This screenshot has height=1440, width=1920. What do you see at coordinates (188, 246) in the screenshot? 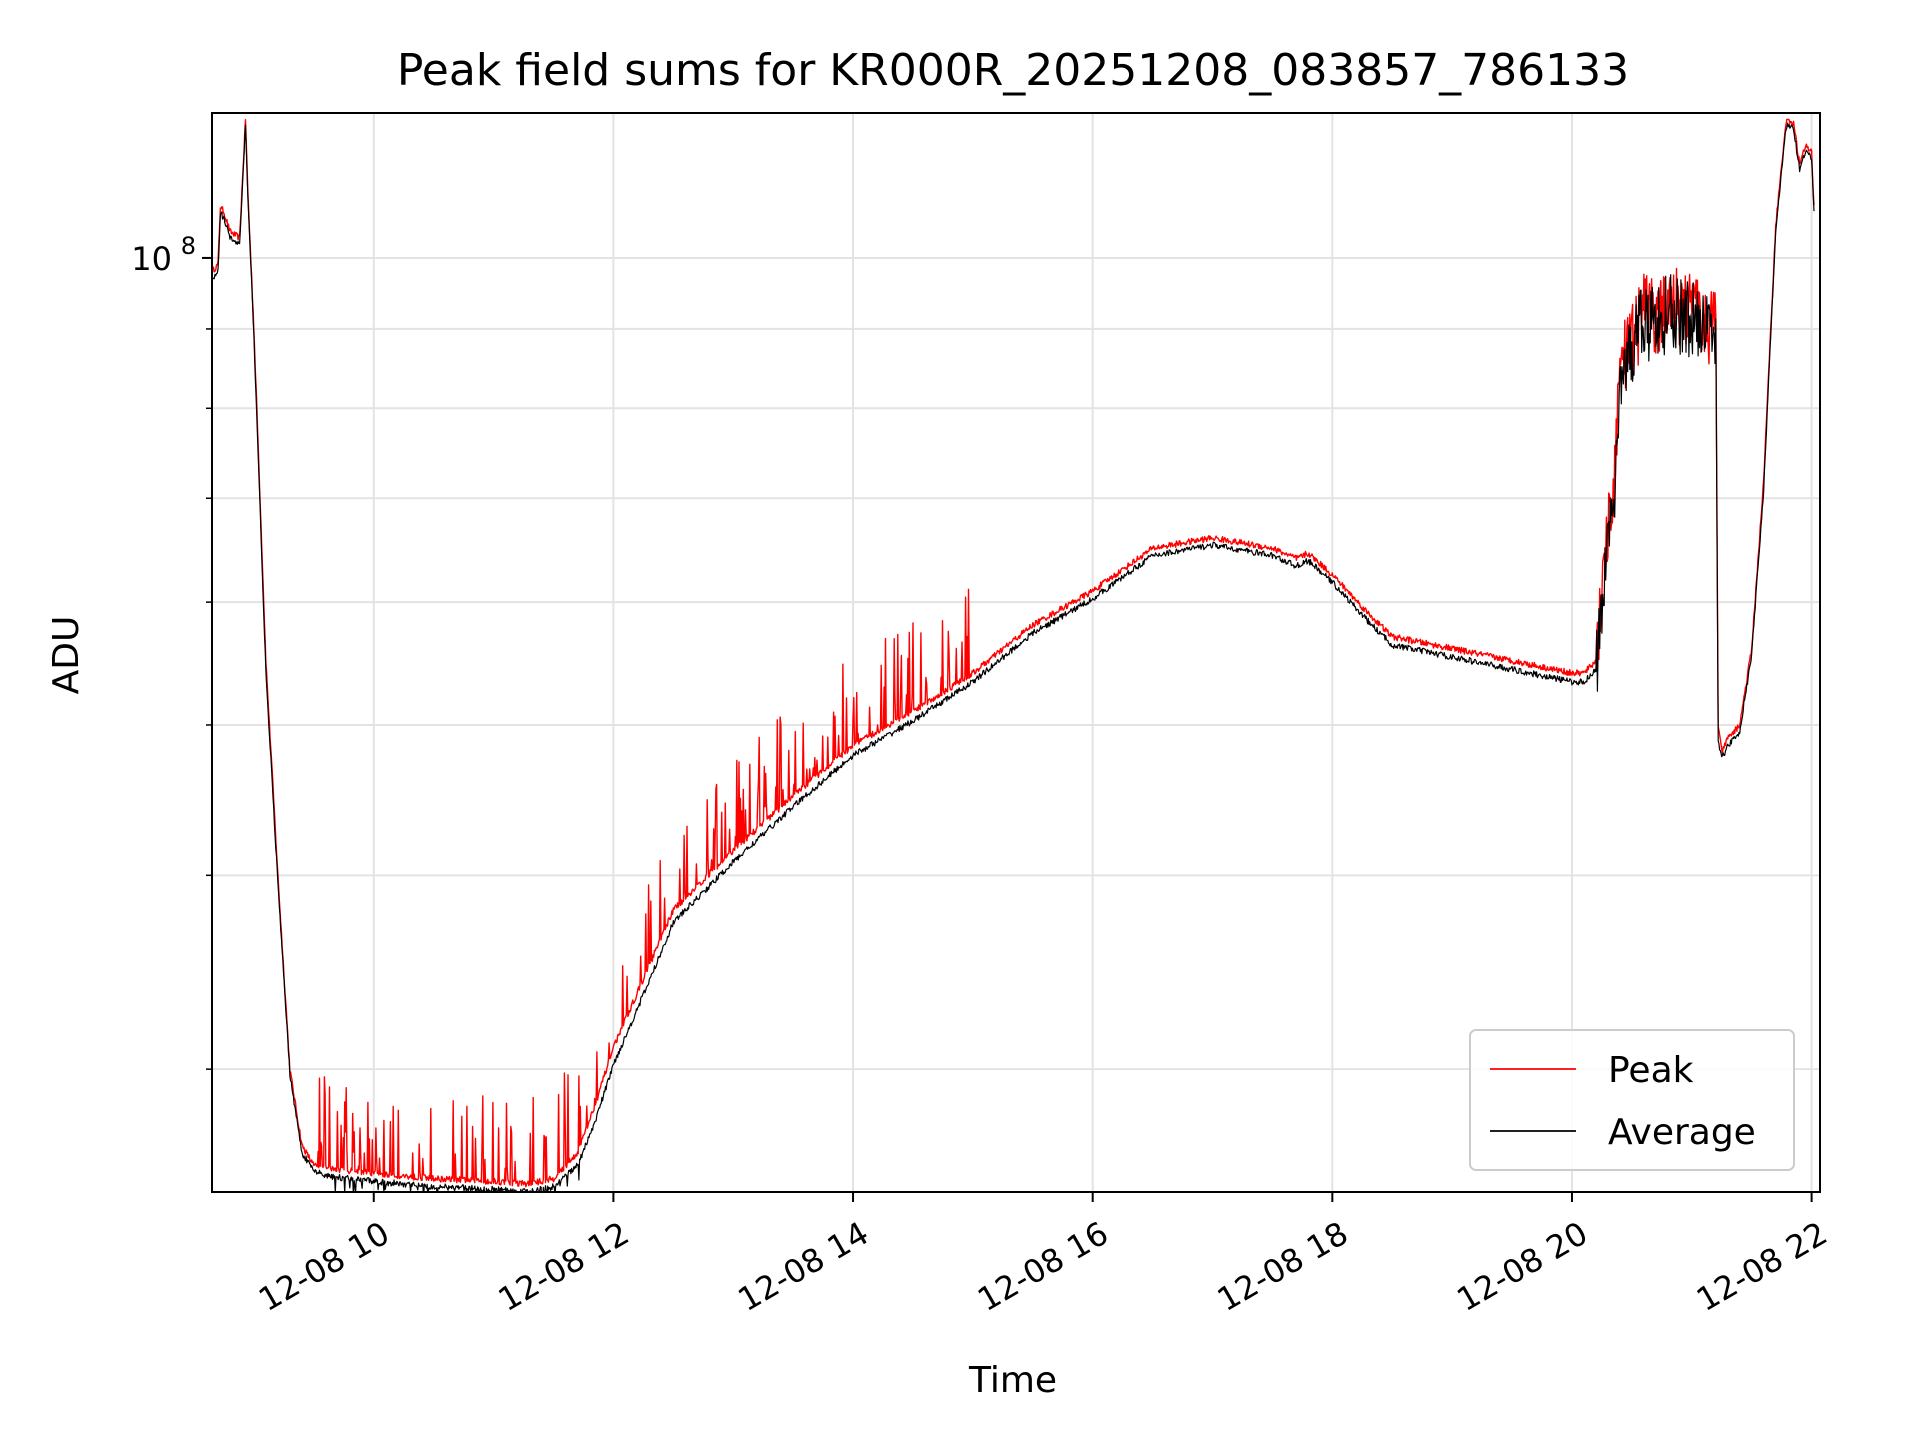
I see `y-tick-exponent: 8` at bounding box center [188, 246].